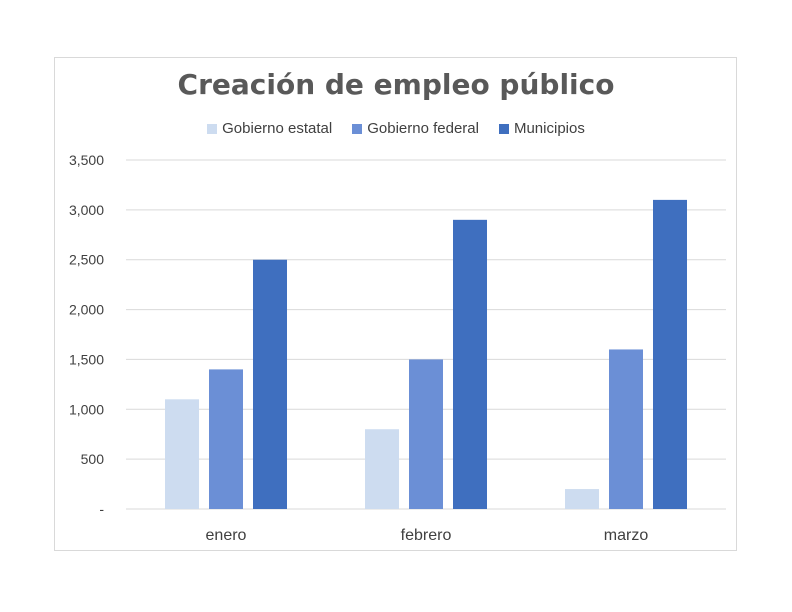  What do you see at coordinates (503, 128) in the screenshot?
I see `legend-swatch-municipios` at bounding box center [503, 128].